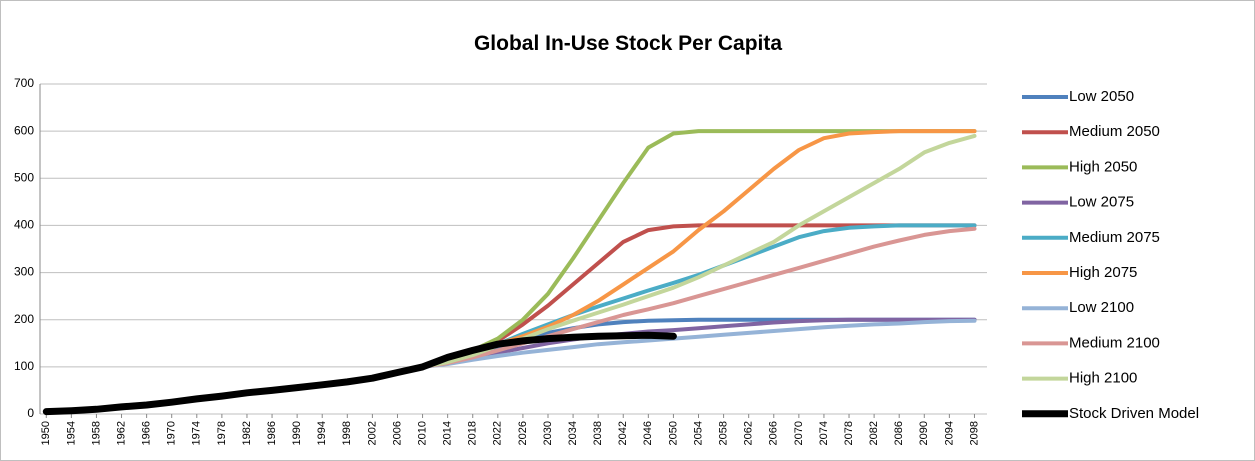 This screenshot has height=461, width=1255. Describe the element at coordinates (1103, 378) in the screenshot. I see `legend-label: High 2100` at that location.